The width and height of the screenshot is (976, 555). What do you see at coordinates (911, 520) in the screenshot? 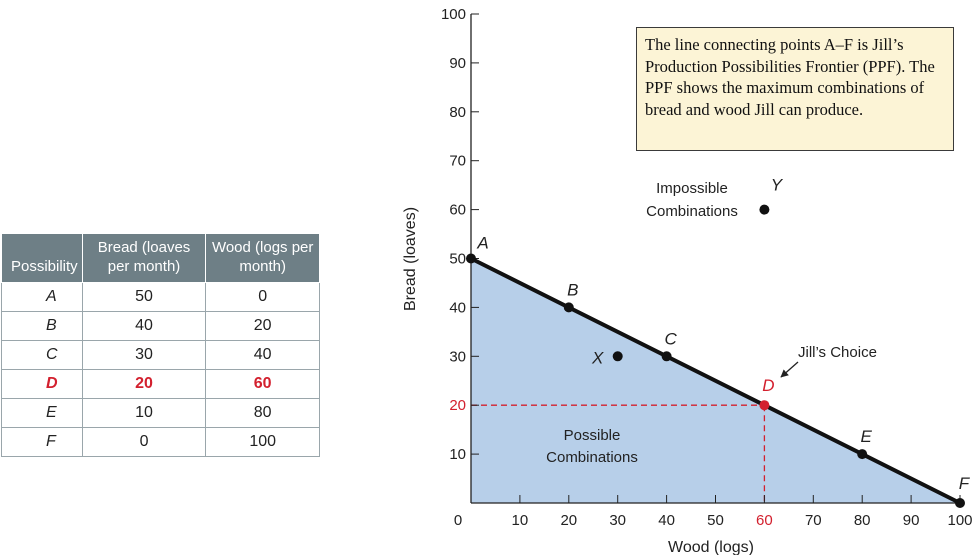
I see `x-tick-label: 90` at bounding box center [911, 520].